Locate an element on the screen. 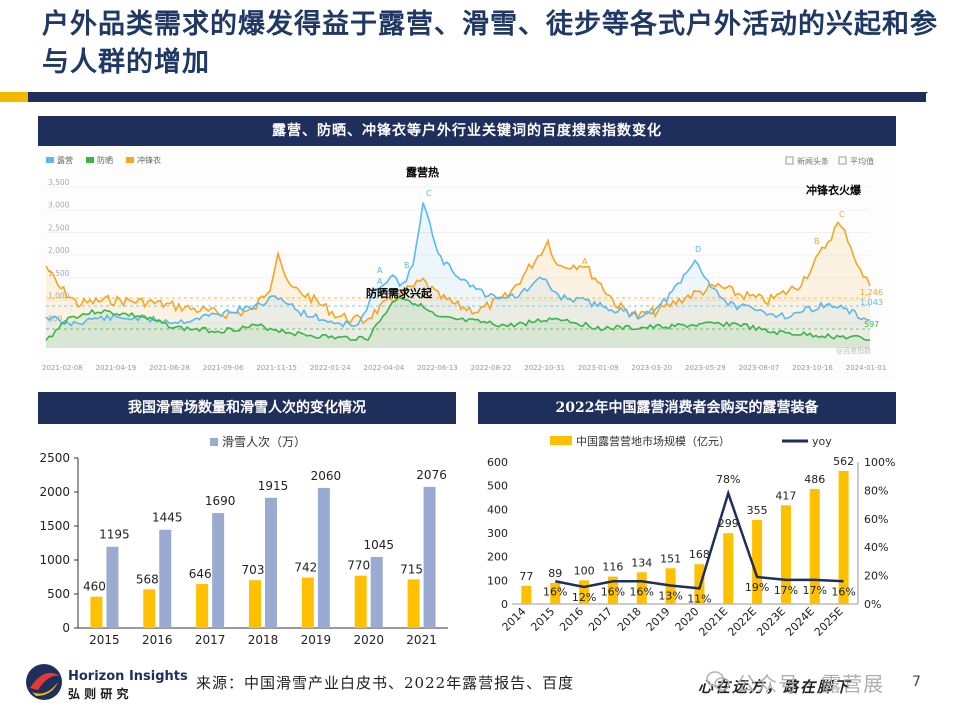 The height and width of the screenshot is (720, 960). camp-y2-tick: 60% is located at coordinates (876, 519).